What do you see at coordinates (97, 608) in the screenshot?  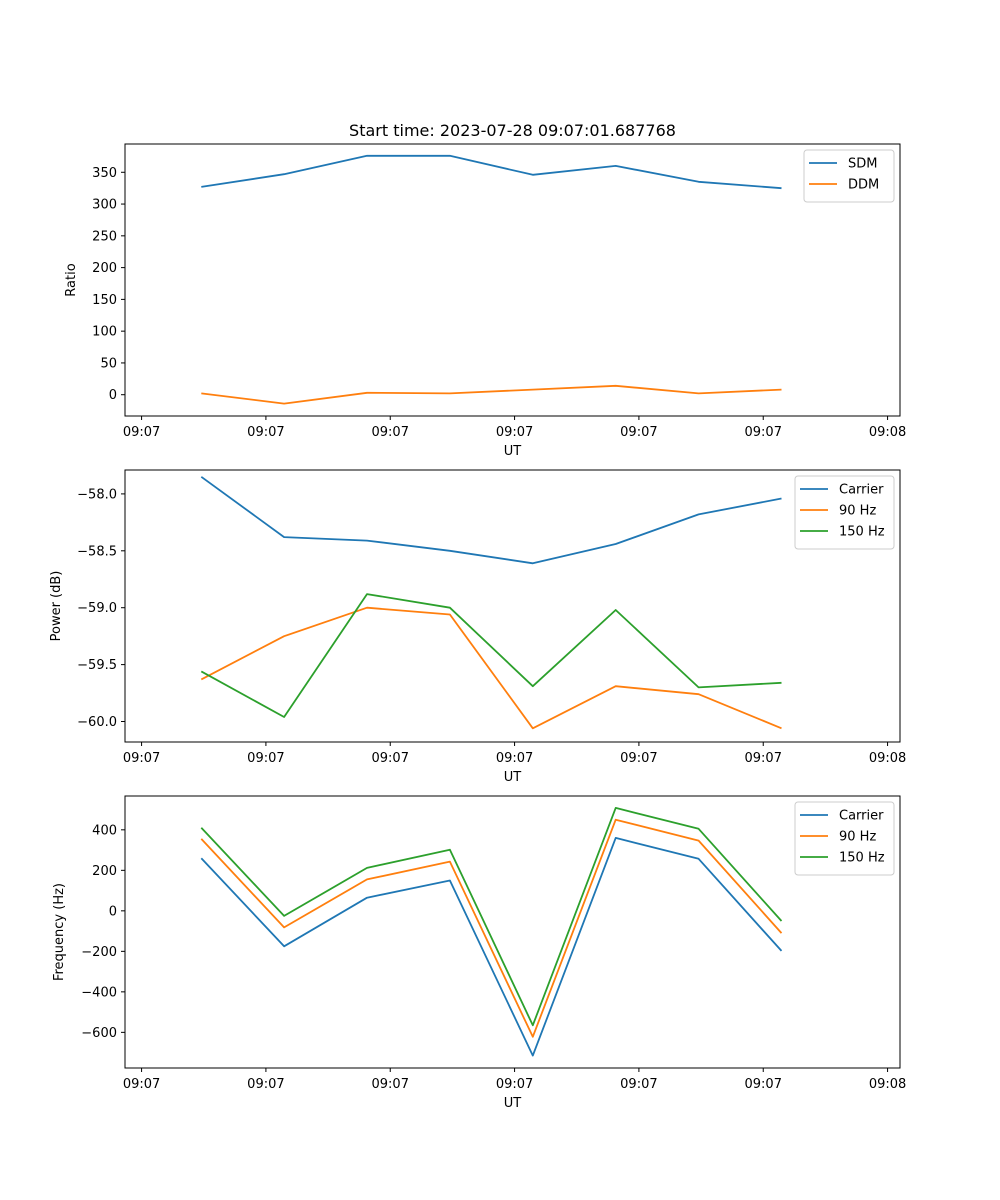 I see `y-tick-label: −59.0` at bounding box center [97, 608].